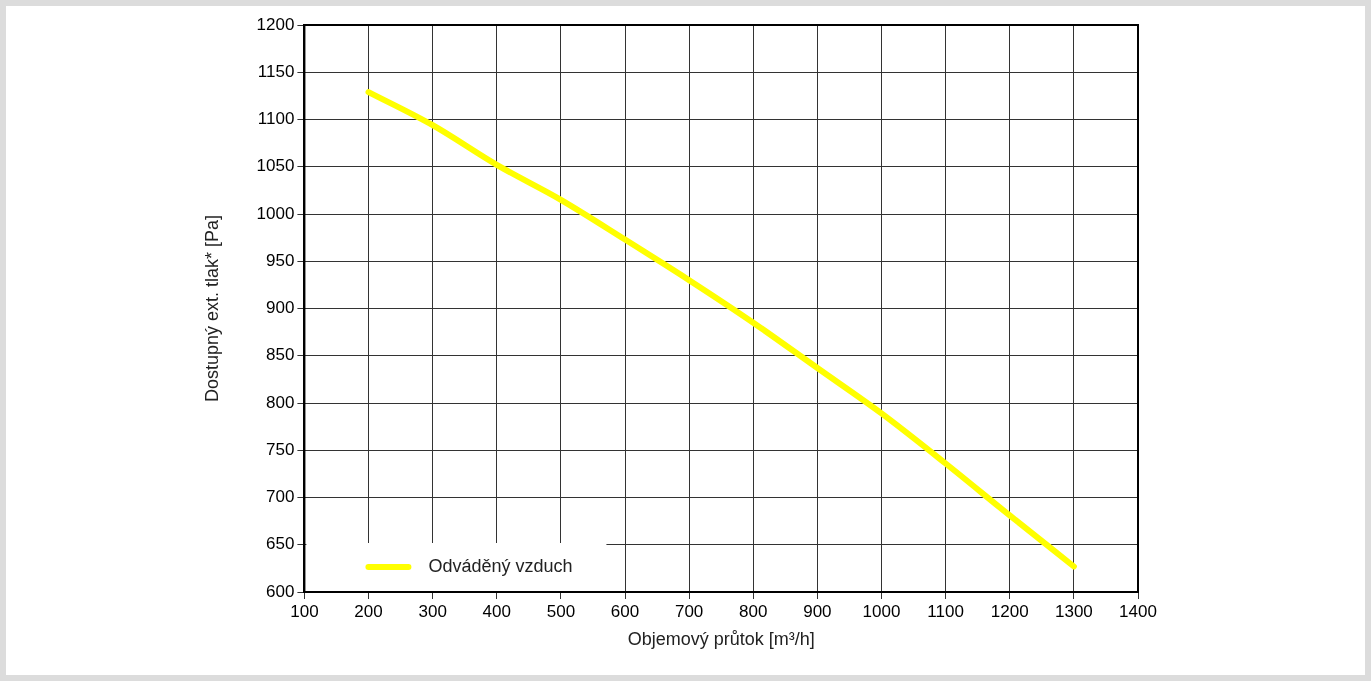  I want to click on x-tick-label: 400, so click(496, 611).